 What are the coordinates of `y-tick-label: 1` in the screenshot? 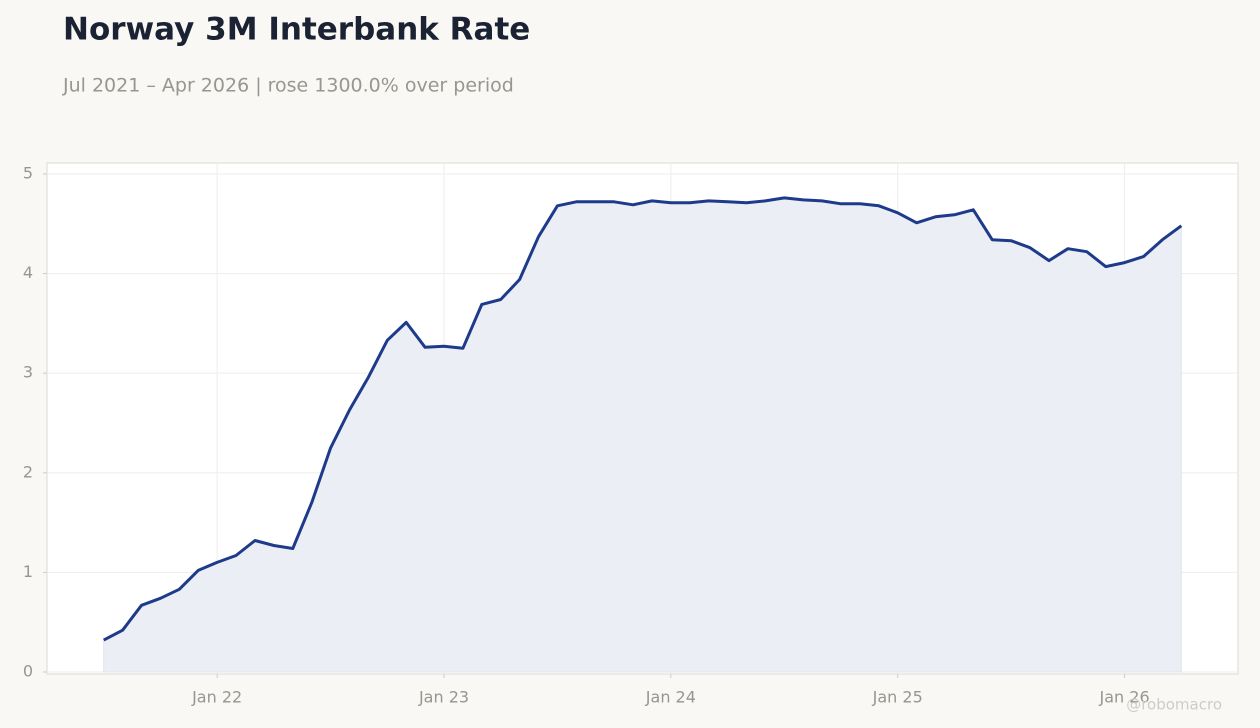 It's located at (28, 571).